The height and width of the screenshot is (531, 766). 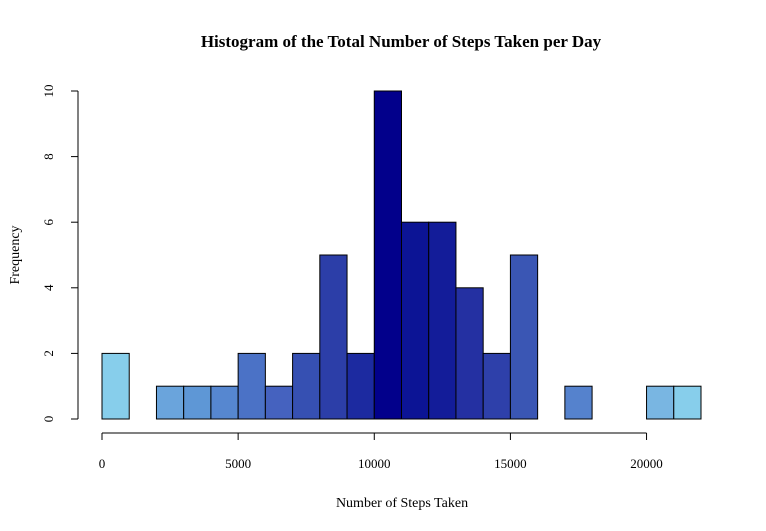 I want to click on y-tick-label: 6, so click(x=48, y=221).